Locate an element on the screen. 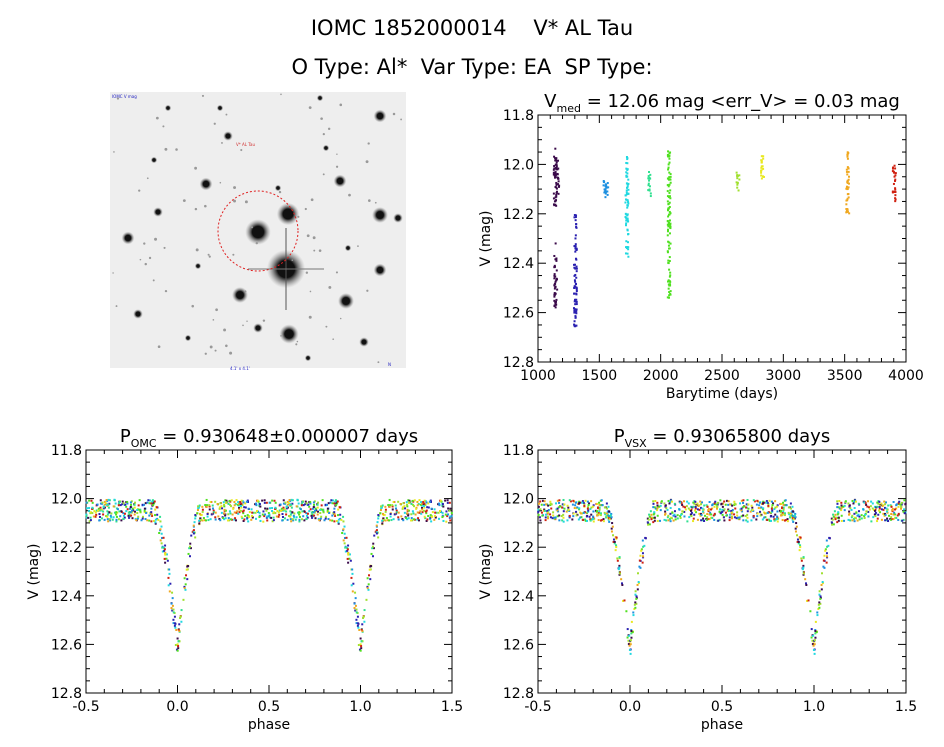 The image size is (944, 747). x-axis-label: Barytime (days) is located at coordinates (722, 394).